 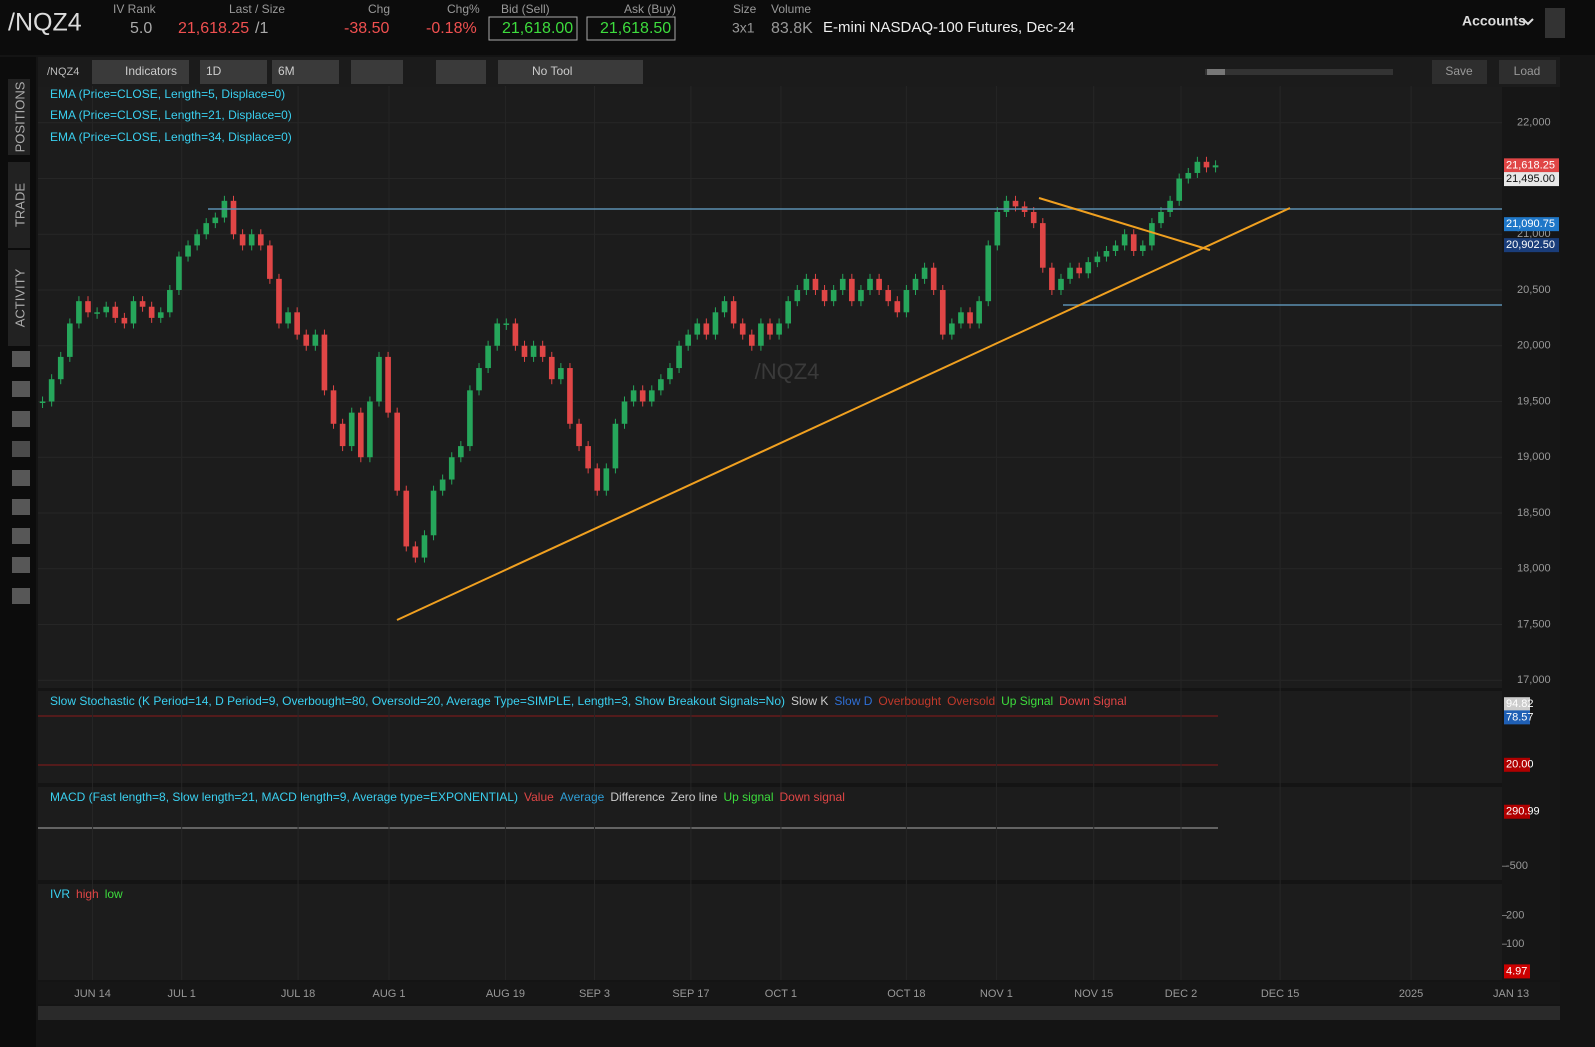 I want to click on button-label: Indicators, so click(x=151, y=71).